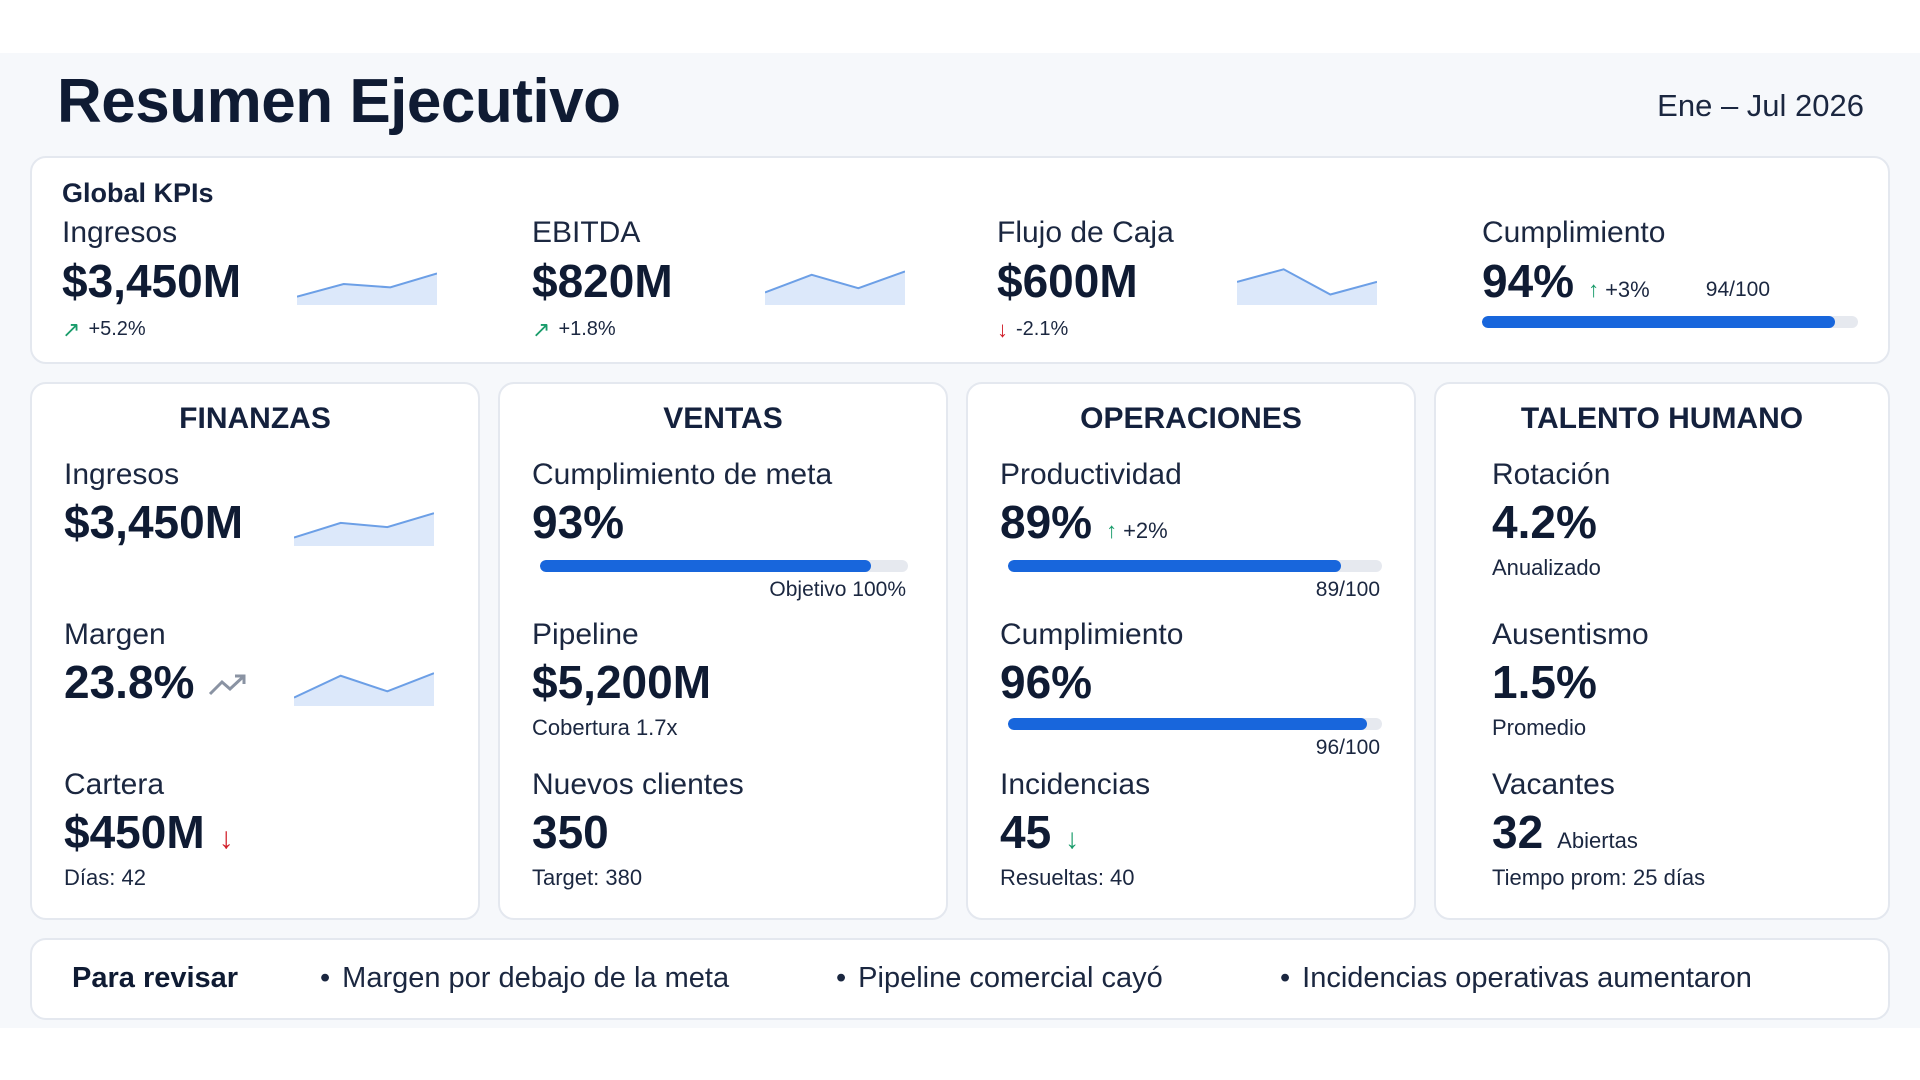 This screenshot has height=1080, width=1920. Describe the element at coordinates (999, 978) in the screenshot. I see `review-item: Pipeline comercial cayó` at that location.